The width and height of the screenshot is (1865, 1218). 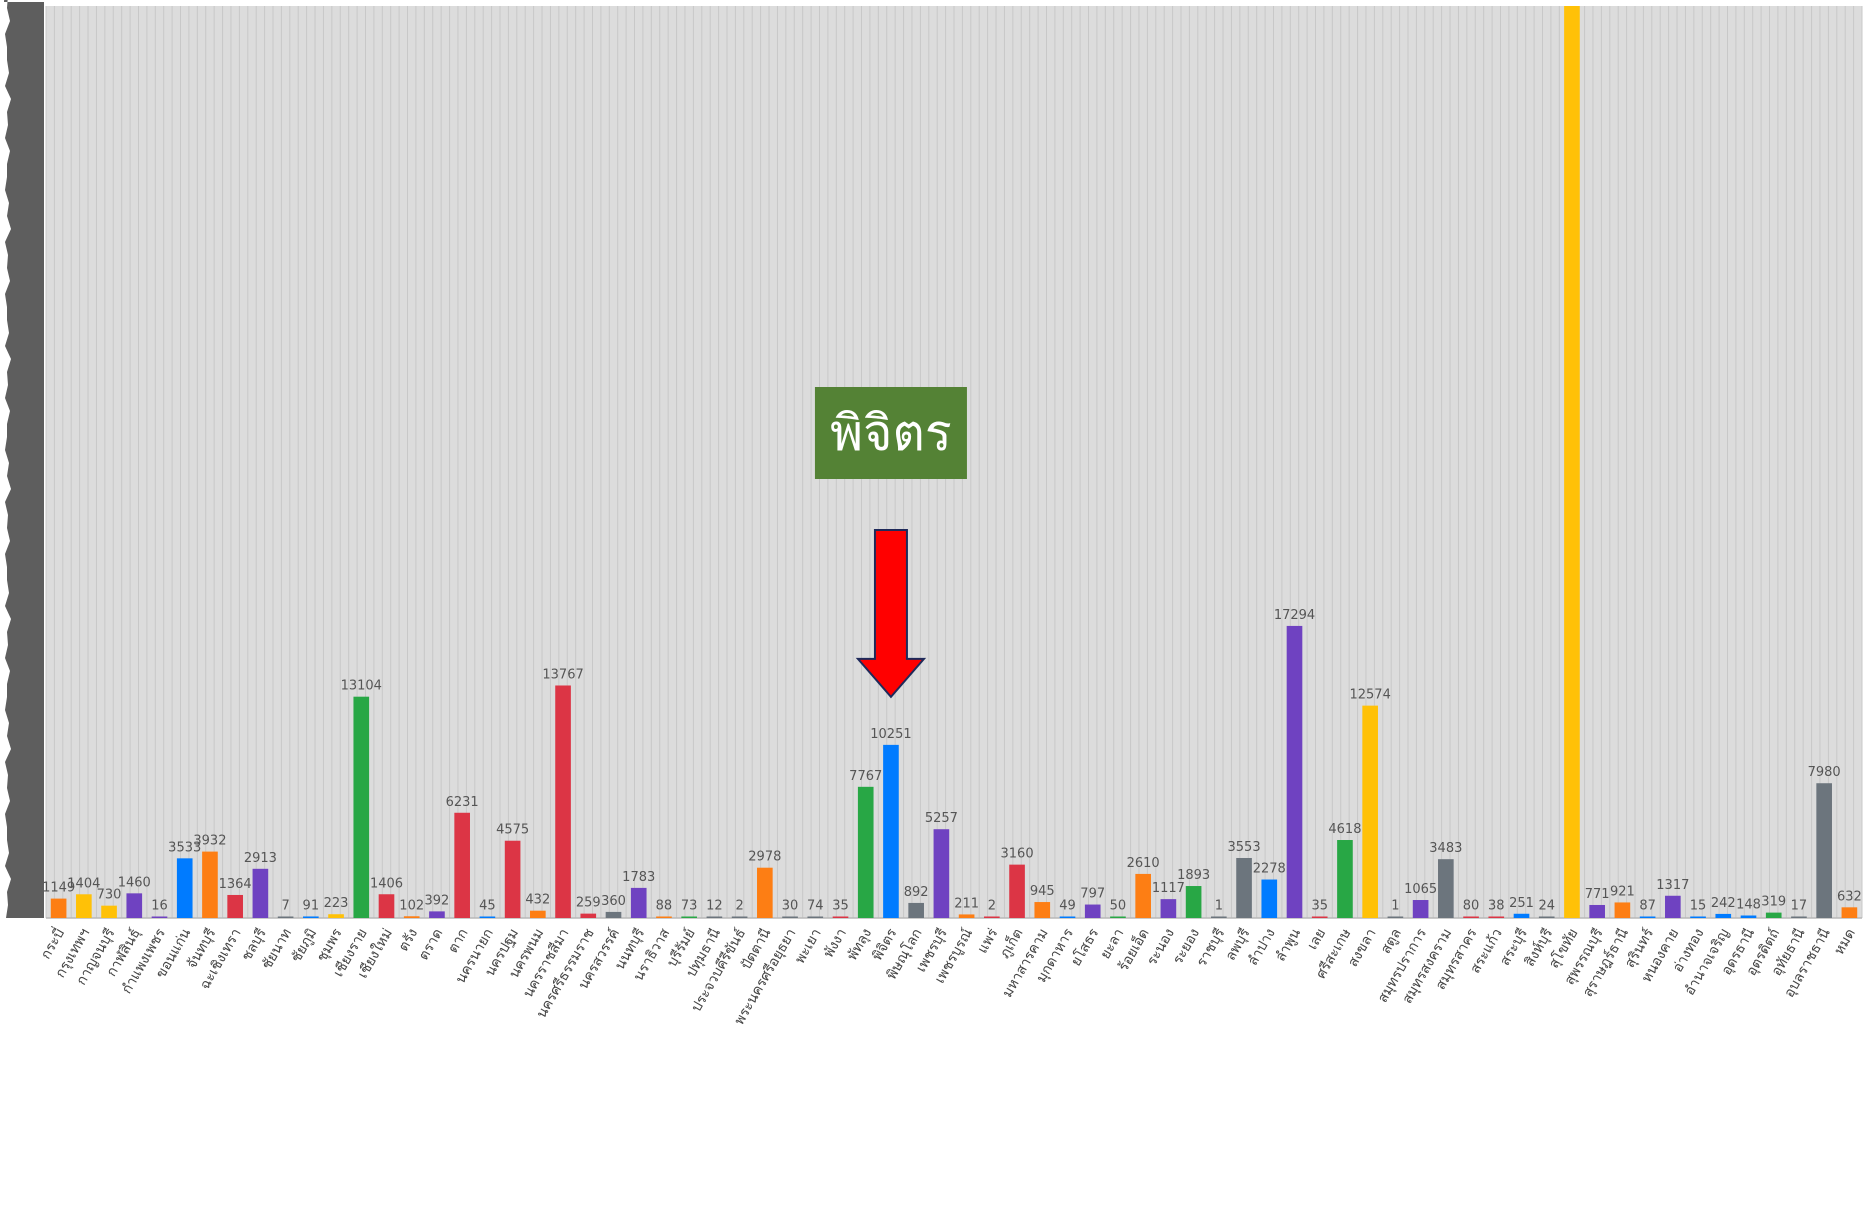 What do you see at coordinates (361, 807) in the screenshot?
I see `bar-เชียงราย` at bounding box center [361, 807].